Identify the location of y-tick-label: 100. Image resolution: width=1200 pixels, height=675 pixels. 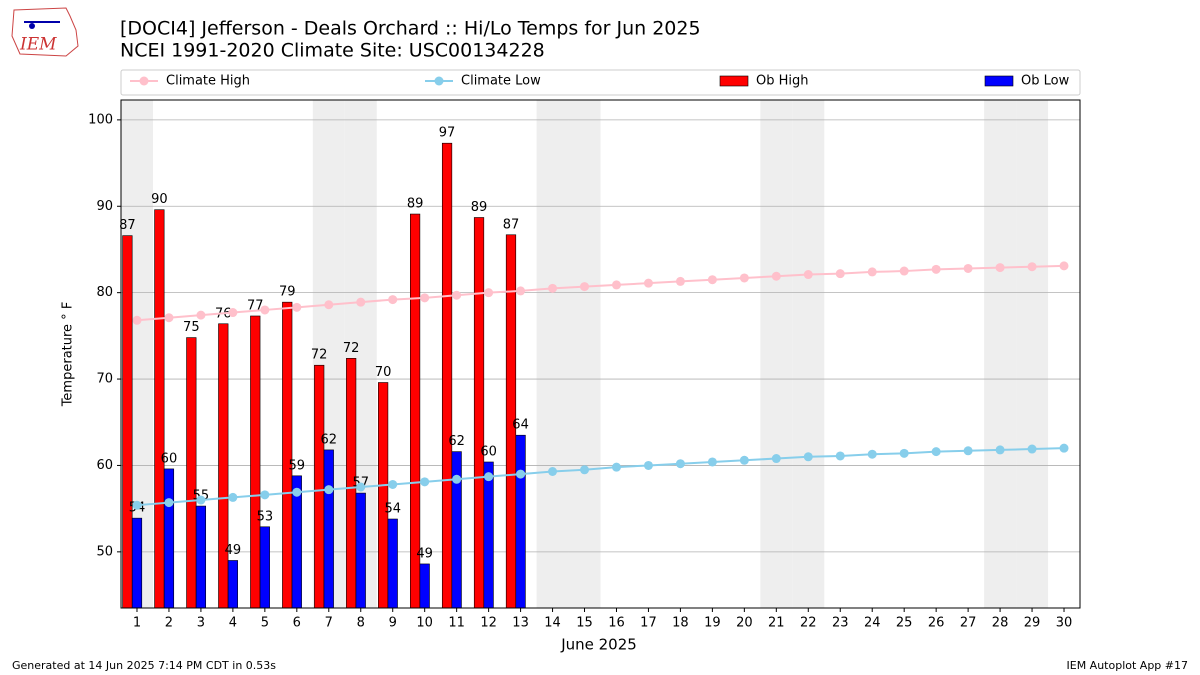
(100, 119).